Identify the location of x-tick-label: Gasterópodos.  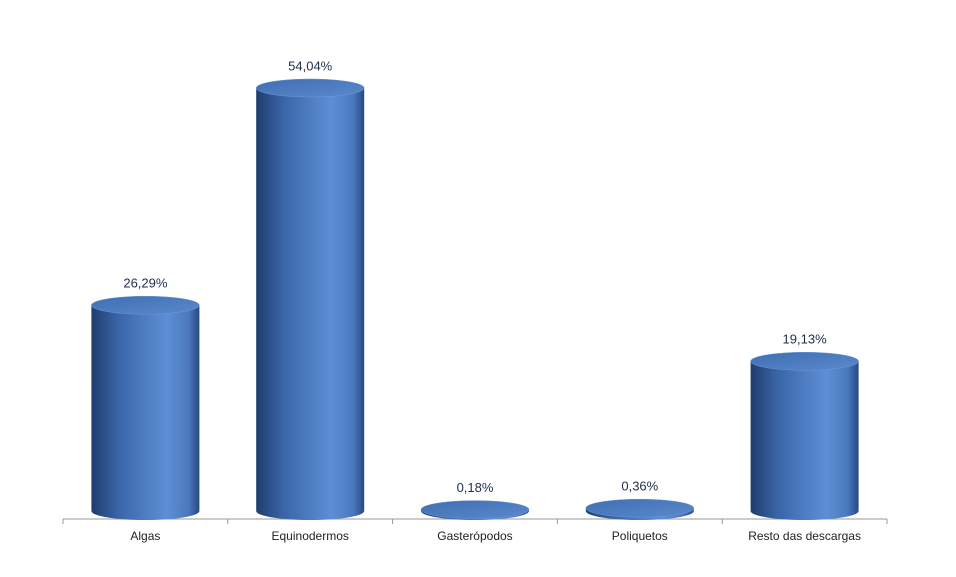
(474, 536).